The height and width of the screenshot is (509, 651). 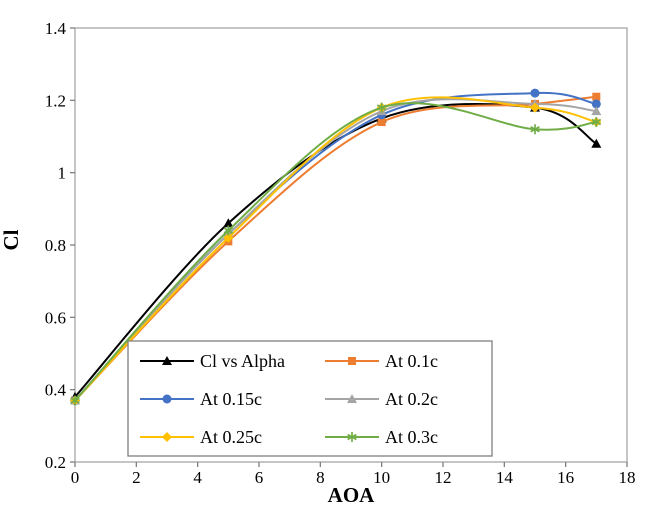 I want to click on y-tick-label: 1, so click(x=62, y=173).